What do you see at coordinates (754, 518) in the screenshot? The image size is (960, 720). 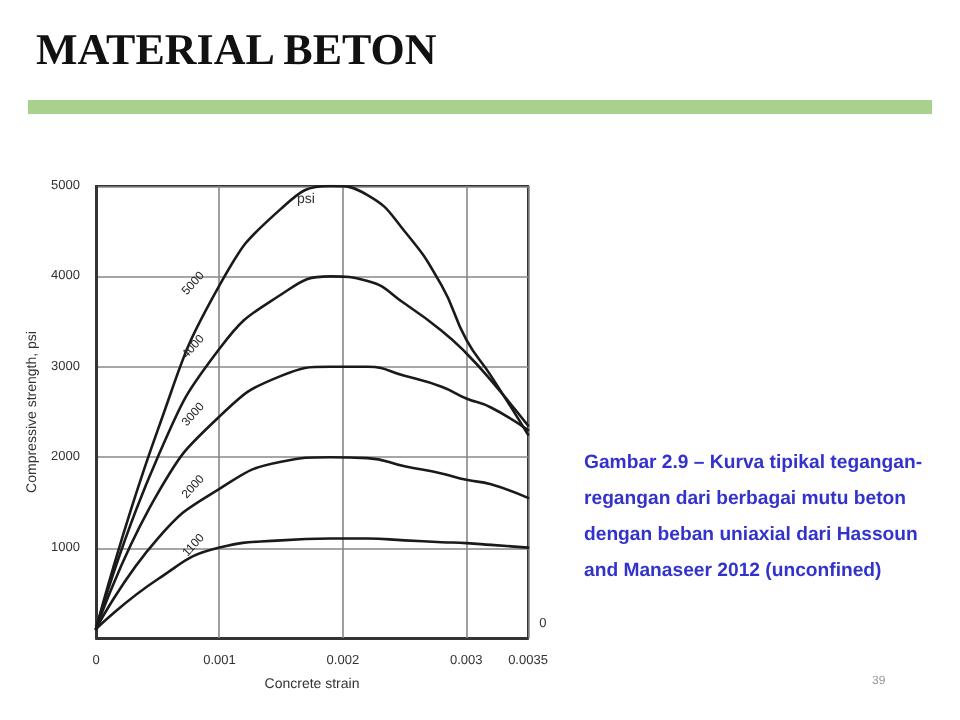 I see `text: Gambar 2.9 – Kurva tipikal tegangan-regangan dari berbagai mutu beton dengan beban uniaxial dari Hassoun and Manaseer 2012 (unconfined)` at bounding box center [754, 518].